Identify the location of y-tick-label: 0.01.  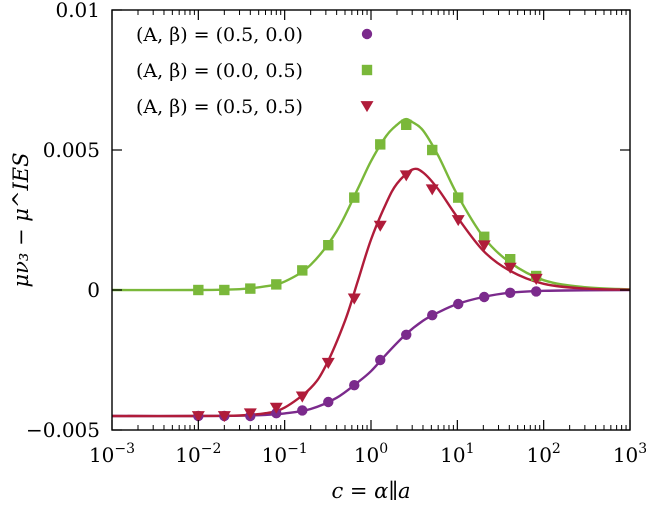
(77, 11).